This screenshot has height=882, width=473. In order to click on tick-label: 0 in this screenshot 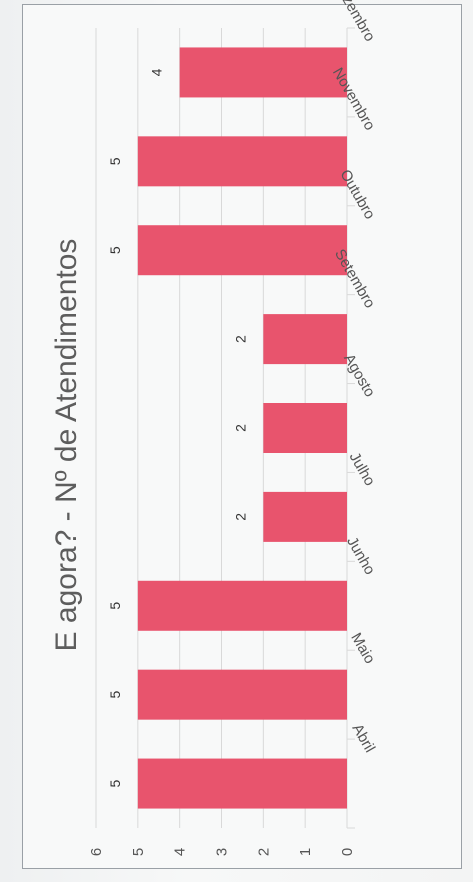, I will do `click(347, 852)`.